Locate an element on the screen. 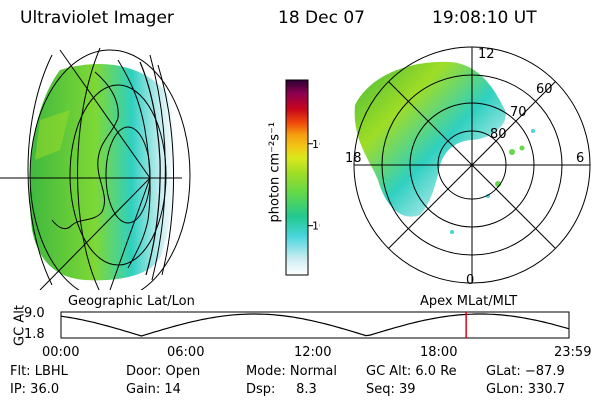  colorbar-tick-label: 10 is located at coordinates (316, 226).